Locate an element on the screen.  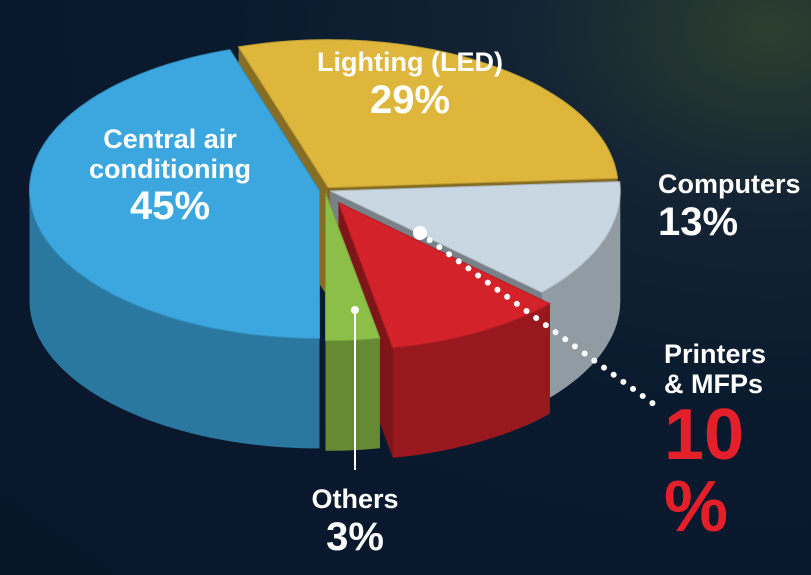
label-group: Others 3% is located at coordinates (355, 521).